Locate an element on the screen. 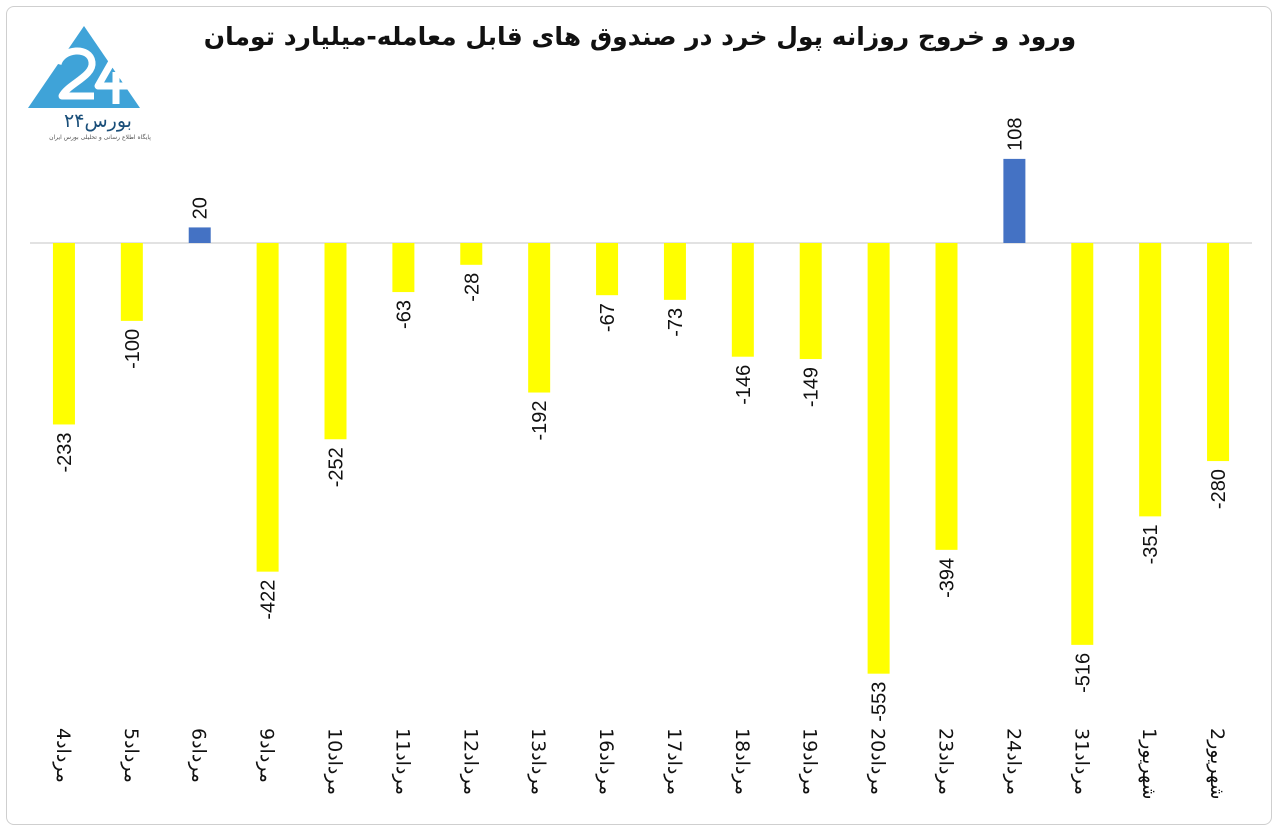 The image size is (1280, 833). category-label-1: 5مرداد is located at coordinates (131, 755).